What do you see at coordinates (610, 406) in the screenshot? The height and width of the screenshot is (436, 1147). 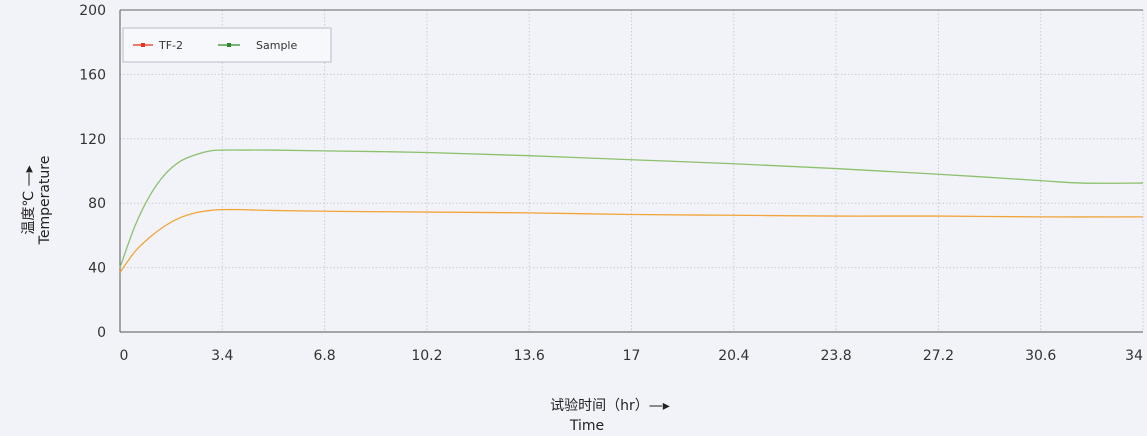 I see `x-axis-title-cn: 试验时间（hr）—▸` at bounding box center [610, 406].